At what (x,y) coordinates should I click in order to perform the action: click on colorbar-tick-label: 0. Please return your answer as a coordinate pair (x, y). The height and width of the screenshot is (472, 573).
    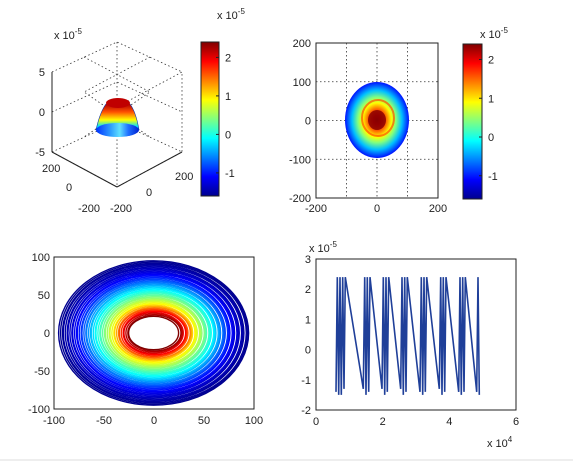
    Looking at the image, I should click on (228, 135).